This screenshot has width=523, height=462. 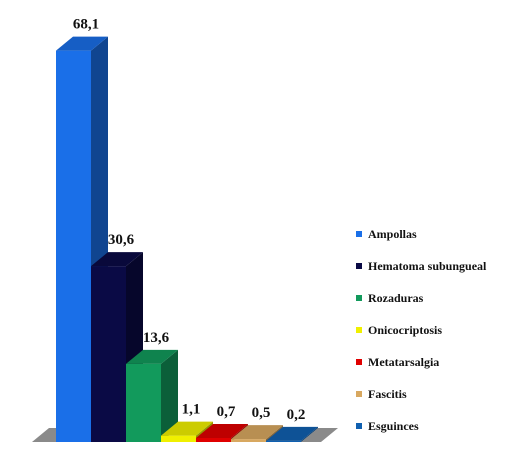 What do you see at coordinates (222, 430) in the screenshot?
I see `bar-top-metatarsalgia` at bounding box center [222, 430].